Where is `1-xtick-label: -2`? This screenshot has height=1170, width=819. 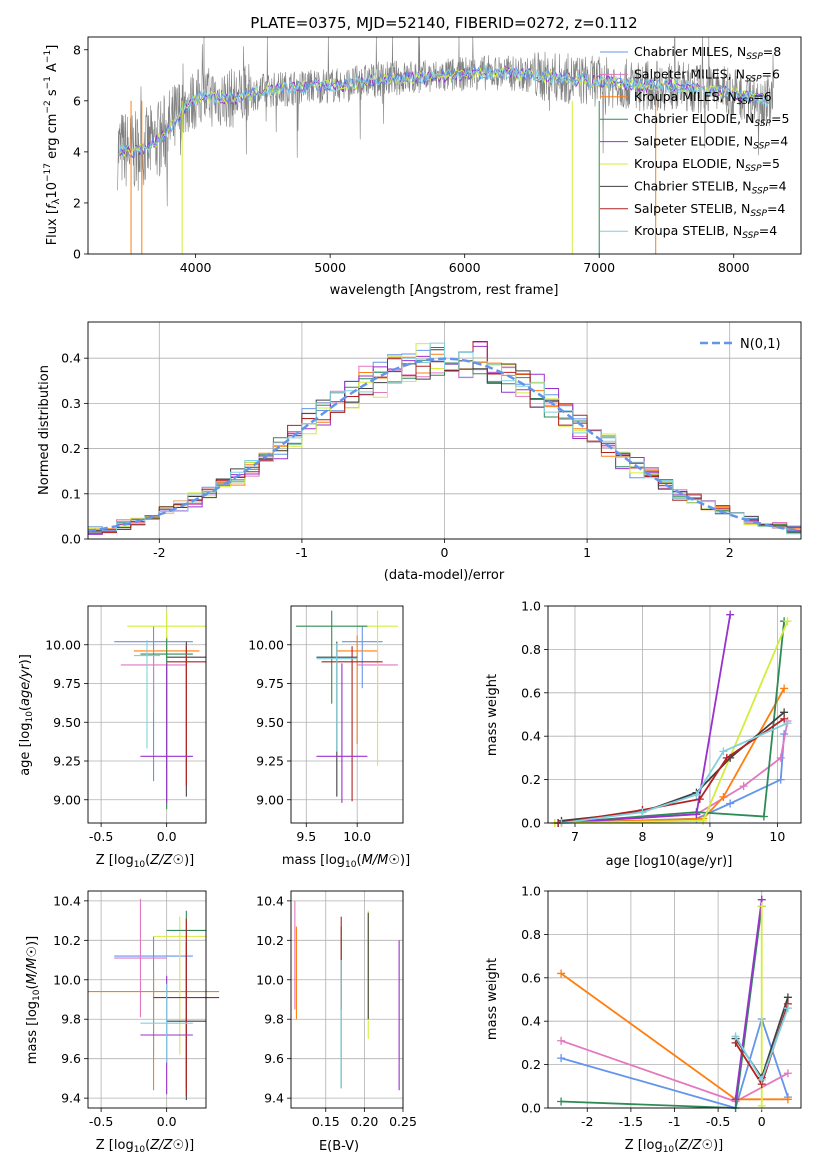 1-xtick-label: -2 is located at coordinates (159, 552).